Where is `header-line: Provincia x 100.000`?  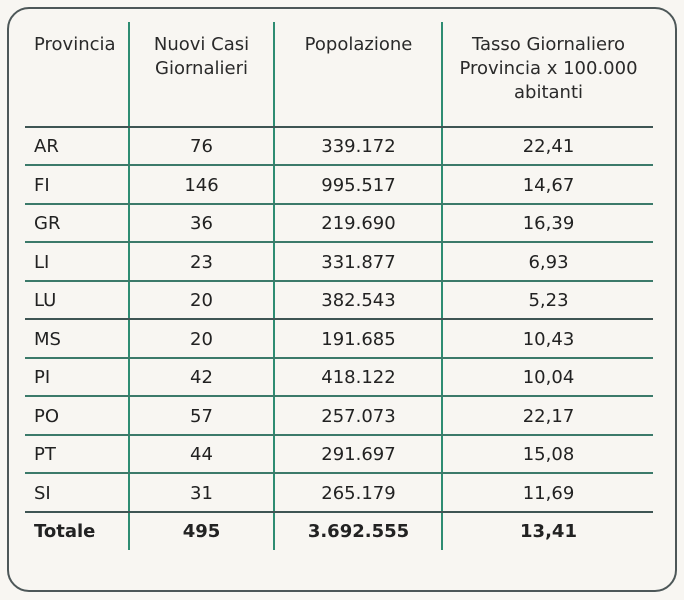
header-line: Provincia x 100.000 is located at coordinates (548, 68).